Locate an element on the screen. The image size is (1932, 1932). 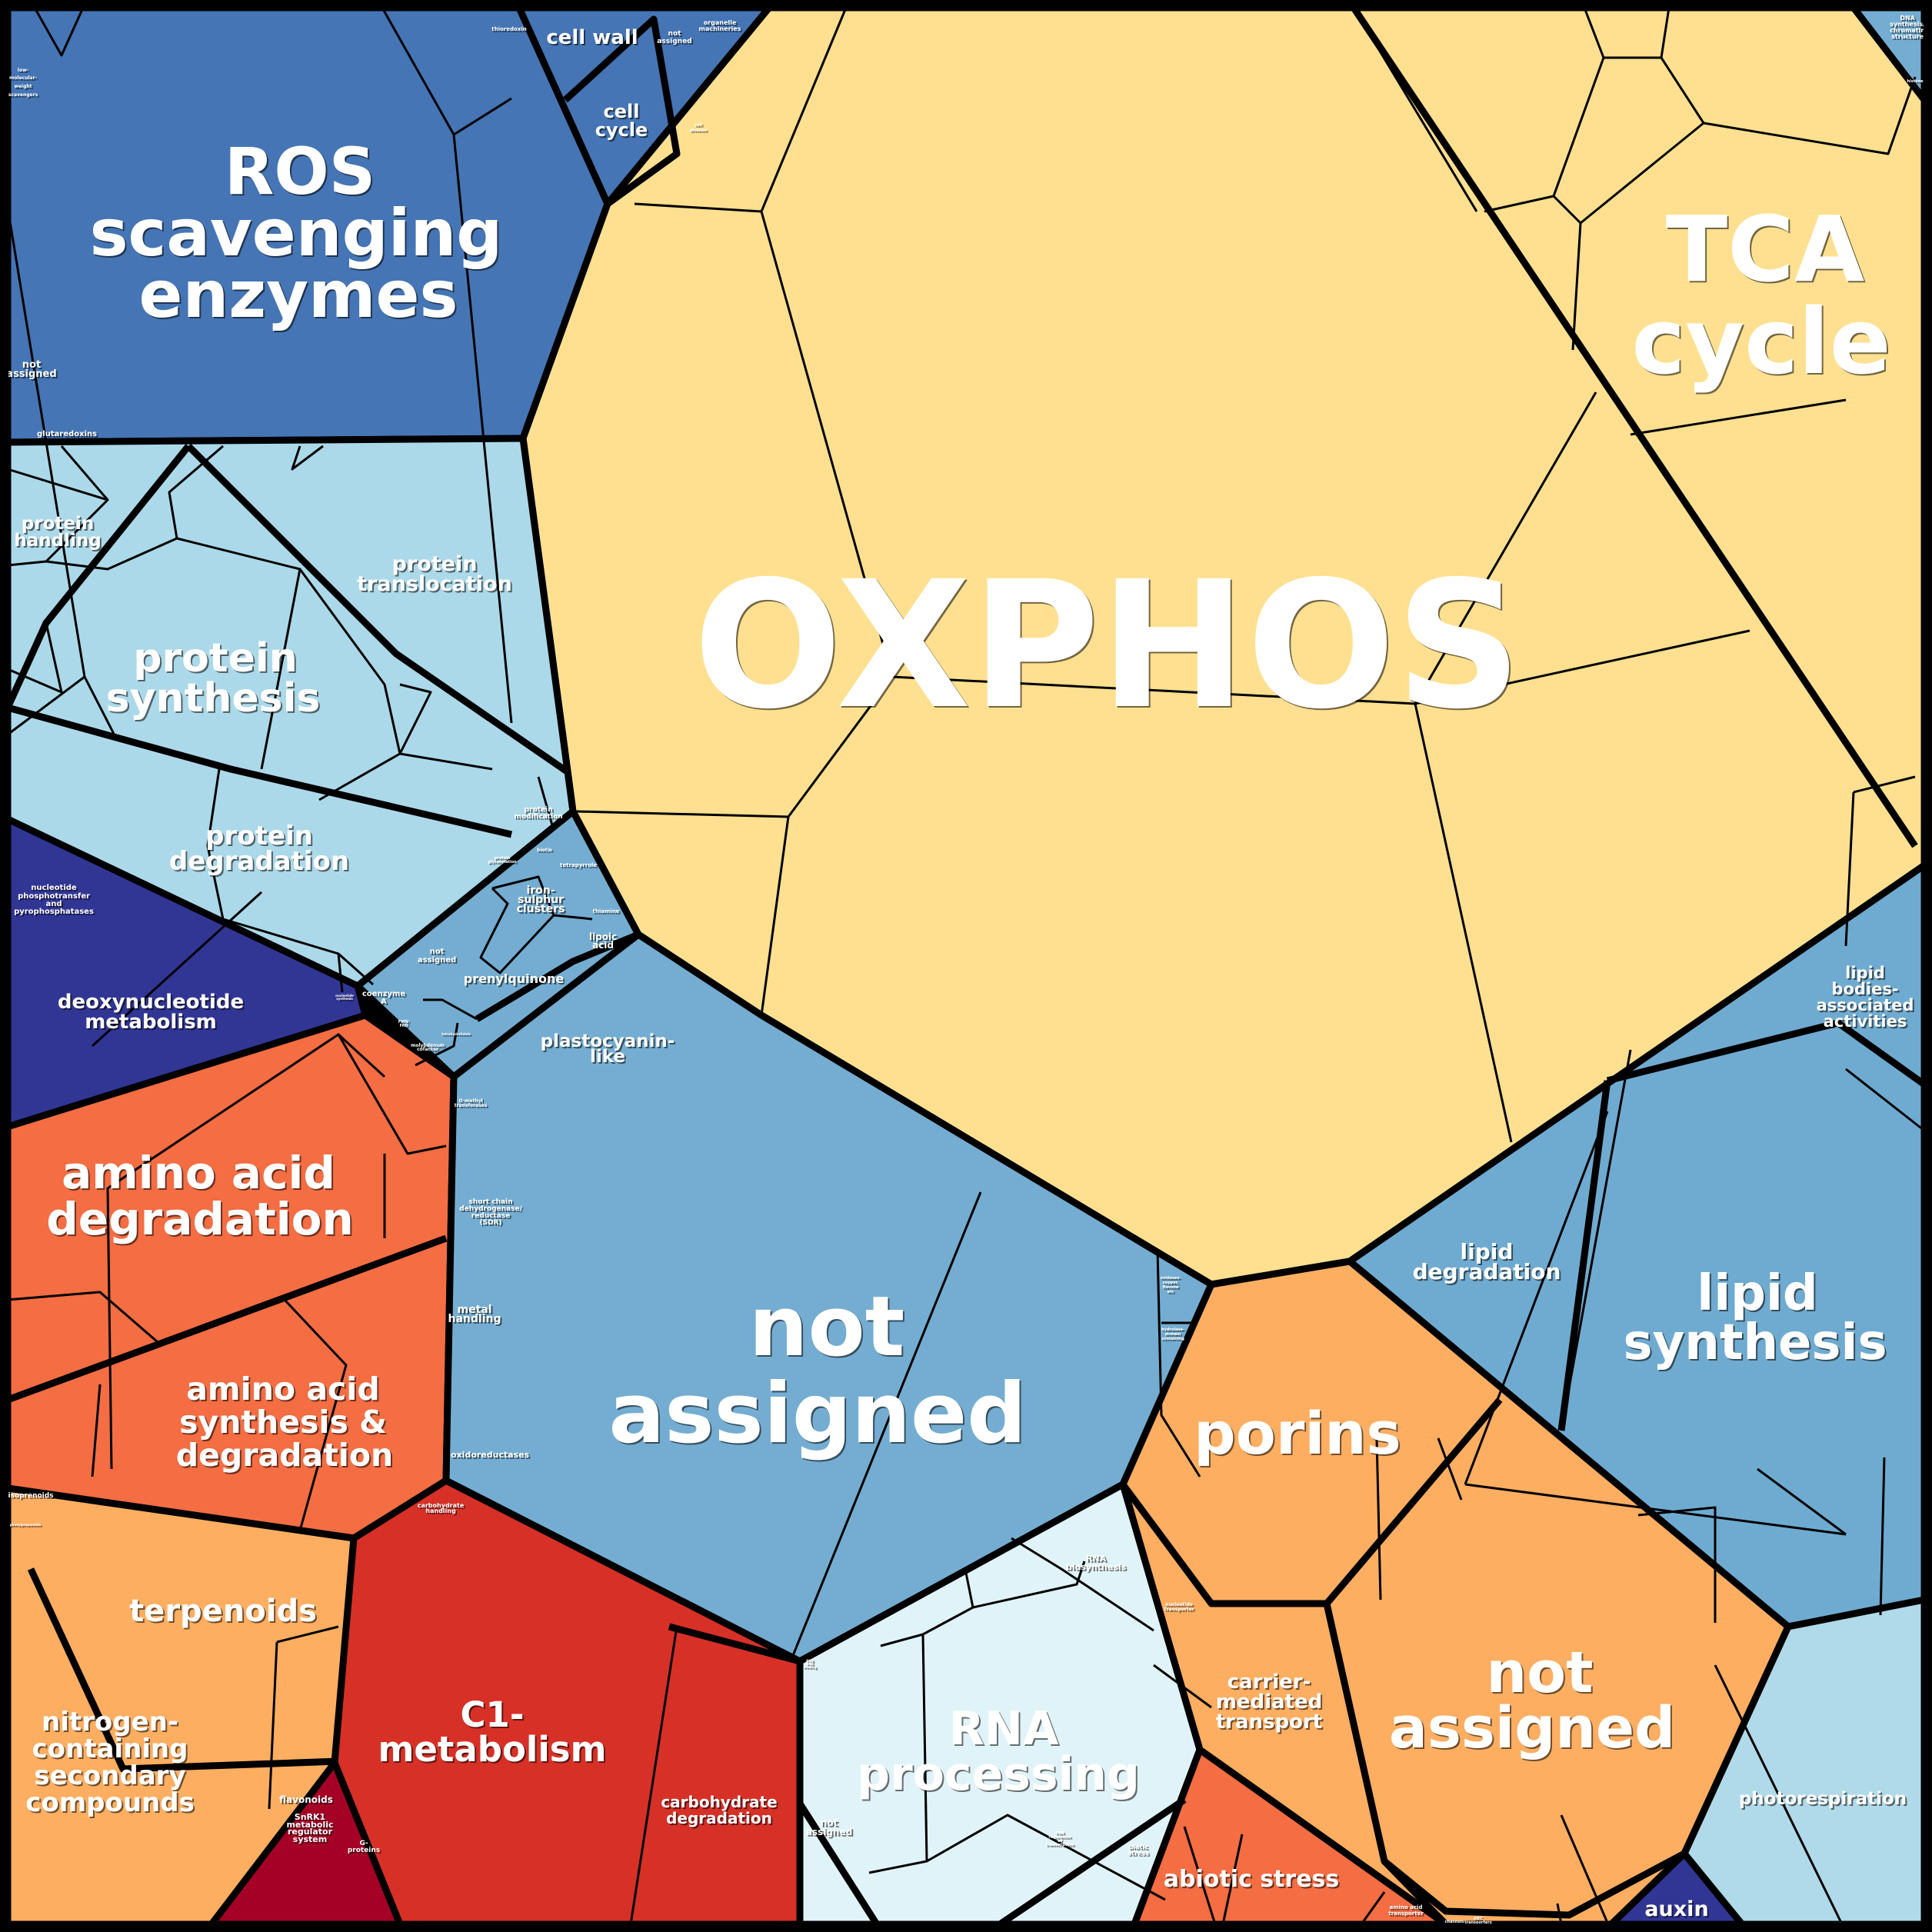
border-cofactor-plasto is located at coordinates (557, 976).